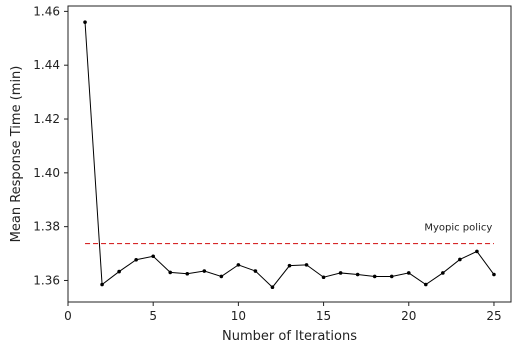 The image size is (514, 349). Describe the element at coordinates (323, 316) in the screenshot. I see `x-tick-label: 15` at that location.